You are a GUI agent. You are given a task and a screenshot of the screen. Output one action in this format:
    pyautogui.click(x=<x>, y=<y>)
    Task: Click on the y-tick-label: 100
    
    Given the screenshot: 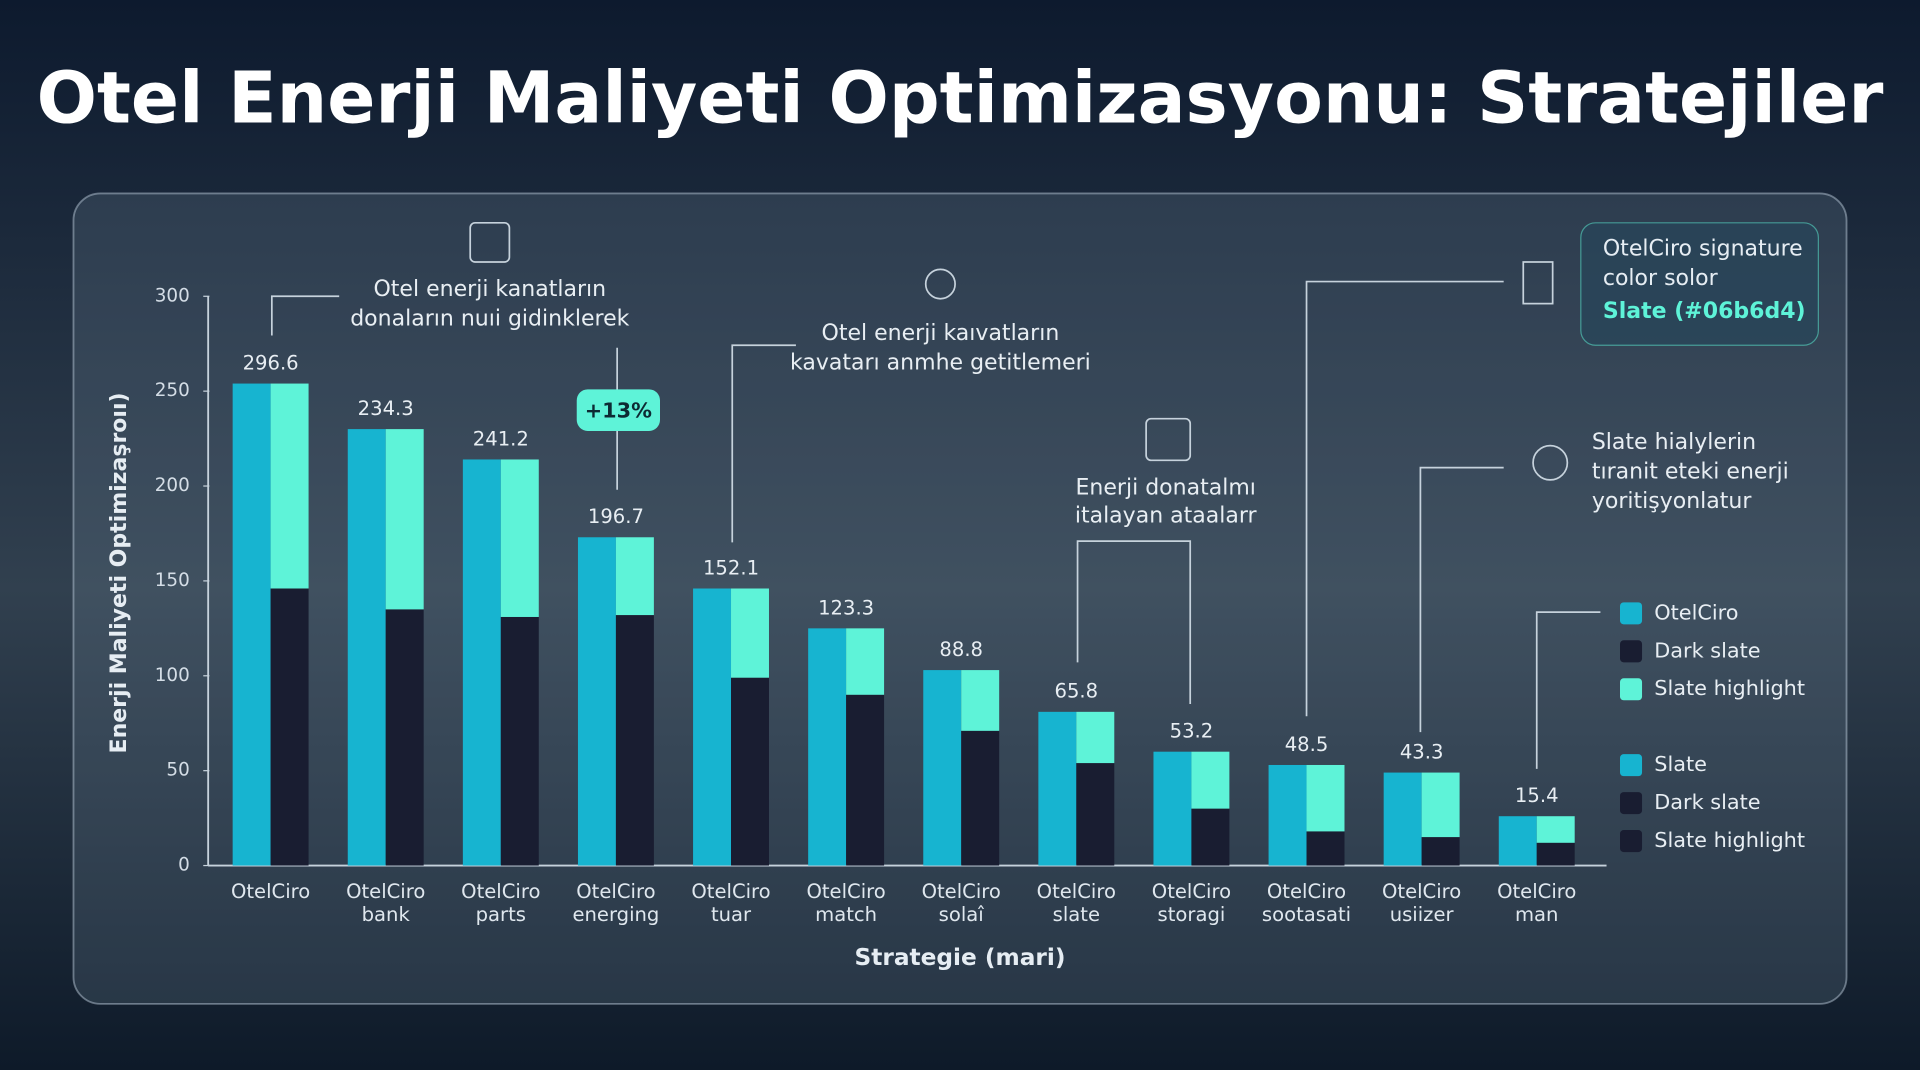 What is the action you would take?
    pyautogui.click(x=172, y=675)
    